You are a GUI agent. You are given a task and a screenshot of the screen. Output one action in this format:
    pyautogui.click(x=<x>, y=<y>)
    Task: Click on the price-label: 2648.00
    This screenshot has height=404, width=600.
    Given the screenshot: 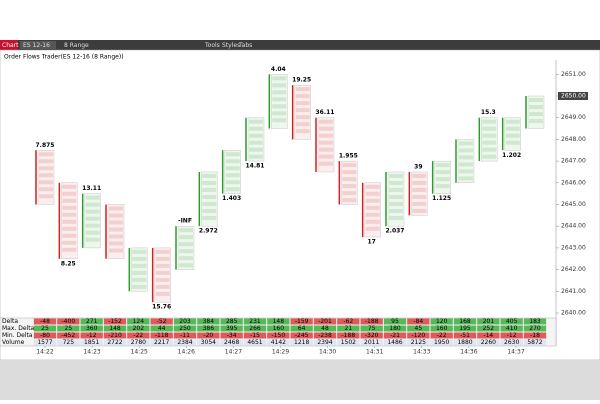 What is the action you would take?
    pyautogui.click(x=573, y=139)
    